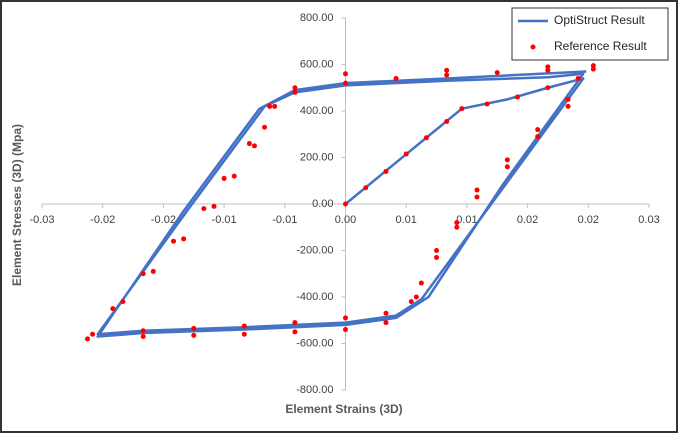 This screenshot has height=433, width=678. I want to click on y-axis-title: Element Stresses (3D) (Mpa), so click(17, 205).